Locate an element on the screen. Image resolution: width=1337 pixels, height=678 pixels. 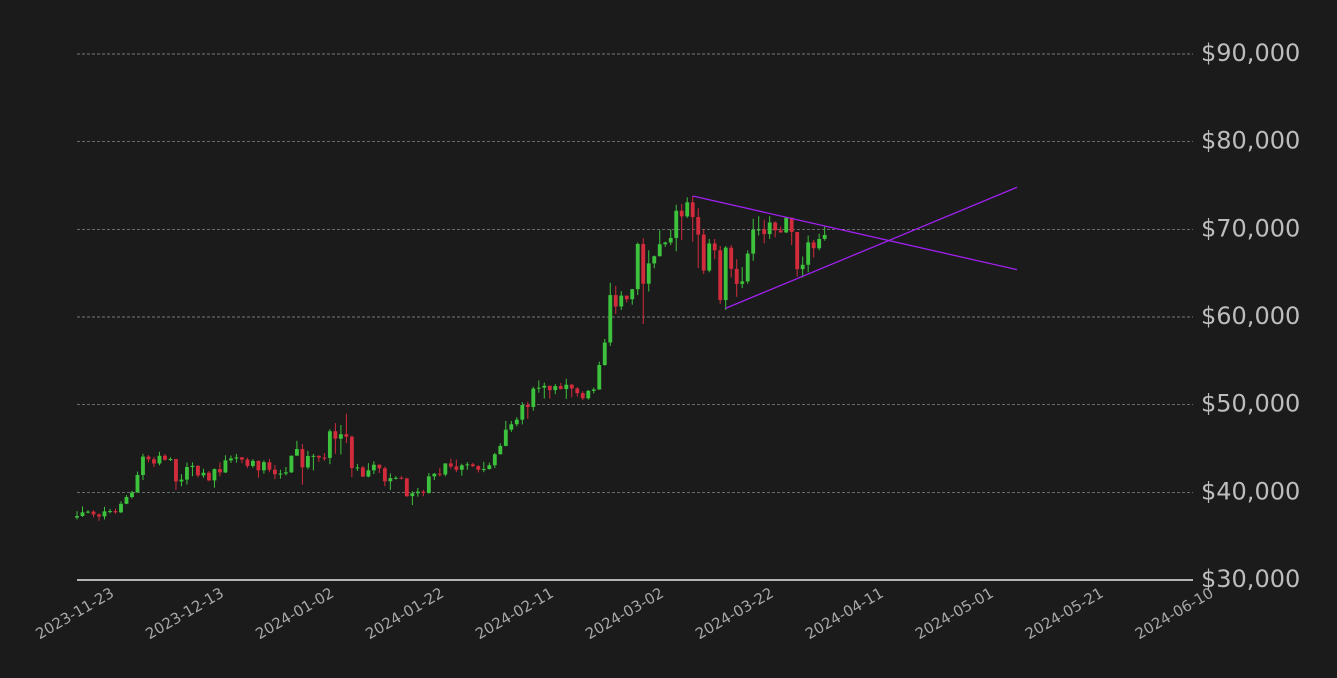
y-tick-label: $40,000 is located at coordinates (1250, 491).